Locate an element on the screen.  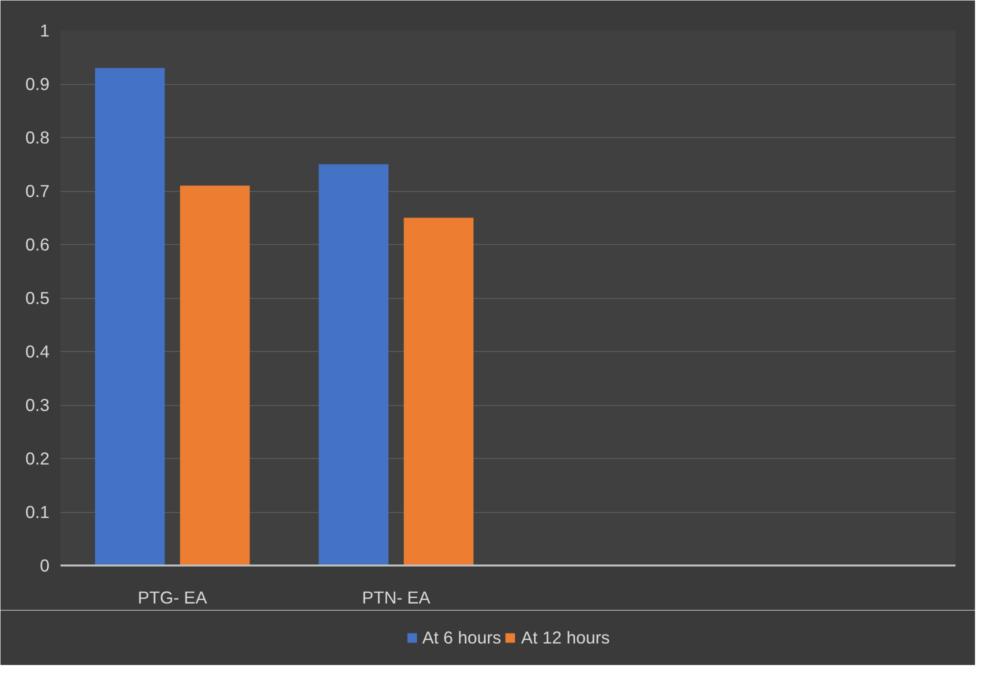
y-tick-label: 0.4 is located at coordinates (37, 352).